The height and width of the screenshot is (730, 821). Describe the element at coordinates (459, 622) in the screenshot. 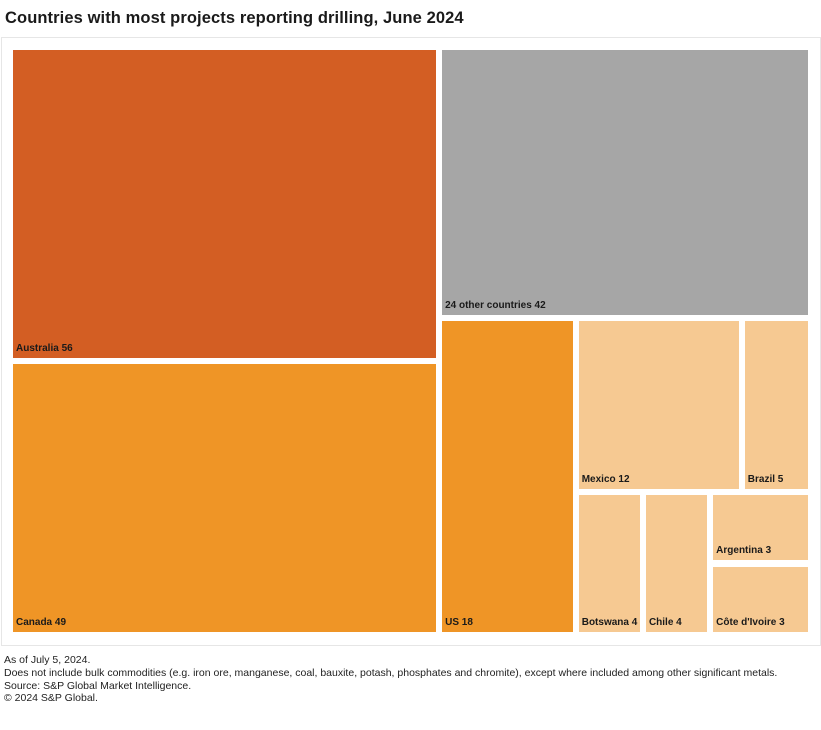

I see `treemap-cell-label: US 18` at that location.